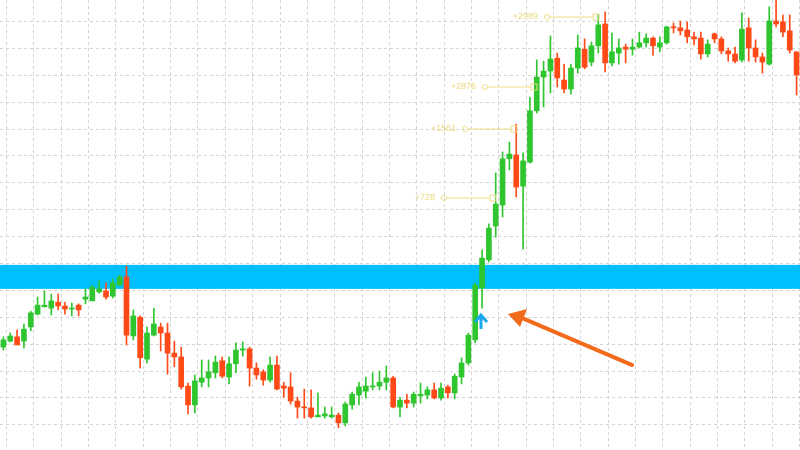 The width and height of the screenshot is (800, 450). I want to click on annotation: +1561, so click(443, 128).